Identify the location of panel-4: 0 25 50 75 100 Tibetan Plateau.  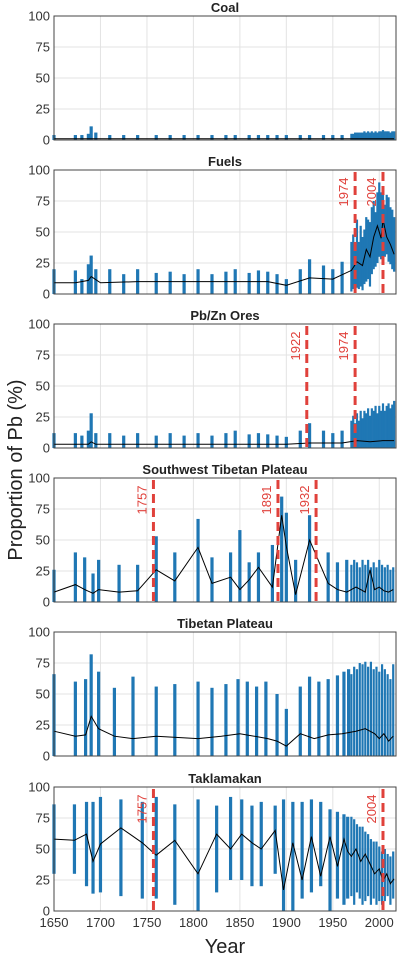
(212, 690).